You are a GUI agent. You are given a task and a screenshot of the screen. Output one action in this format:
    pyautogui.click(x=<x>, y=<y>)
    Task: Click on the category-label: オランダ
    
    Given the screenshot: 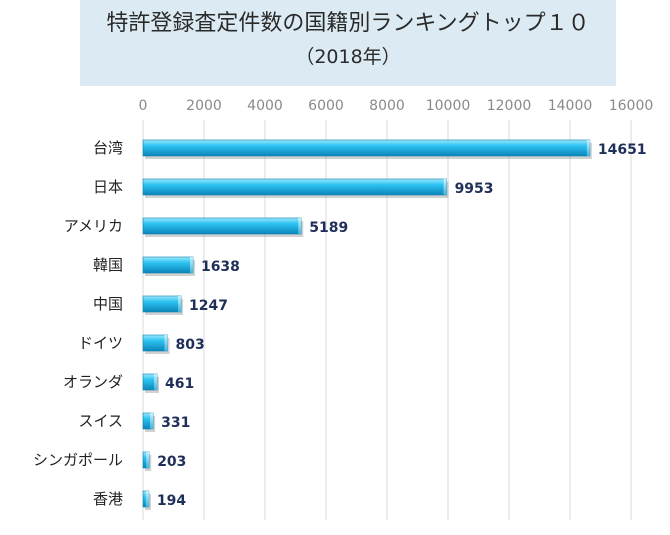 What is the action you would take?
    pyautogui.click(x=93, y=382)
    